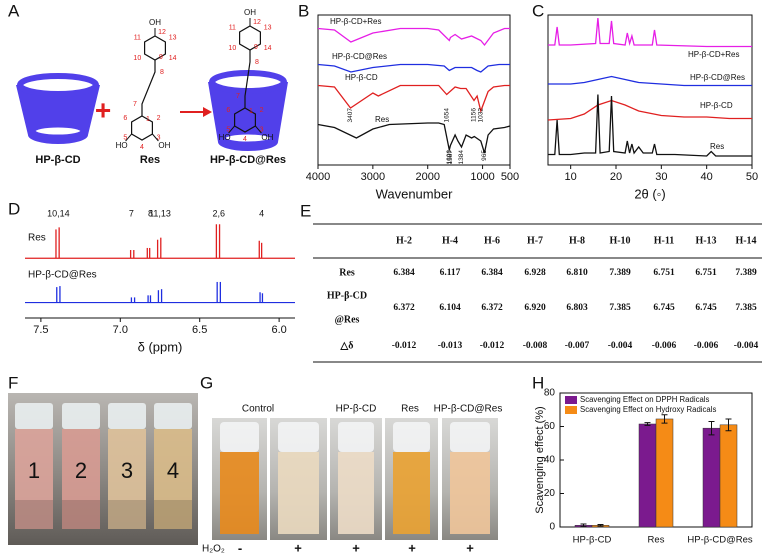  What do you see at coordinates (719, 540) in the screenshot?
I see `x-tick-label: HP-β-CD@Res` at bounding box center [719, 540].